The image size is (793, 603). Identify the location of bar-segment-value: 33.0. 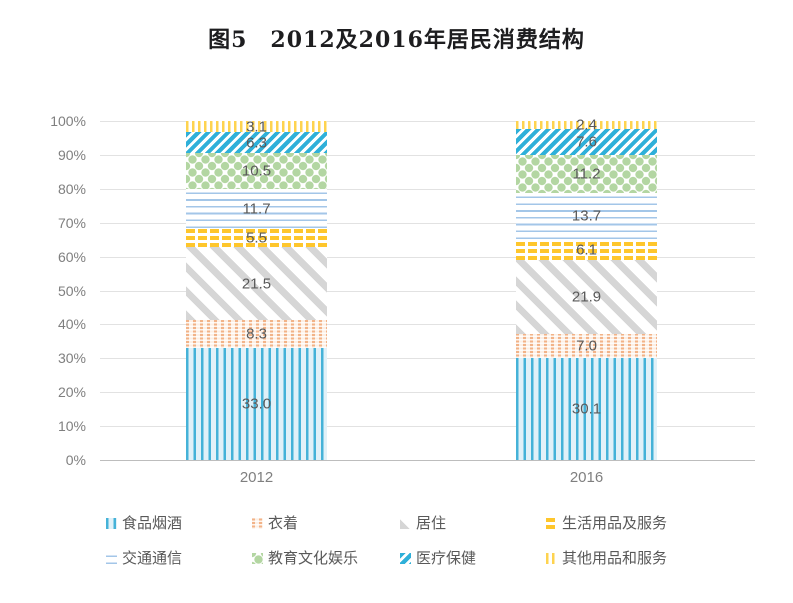
(256, 404).